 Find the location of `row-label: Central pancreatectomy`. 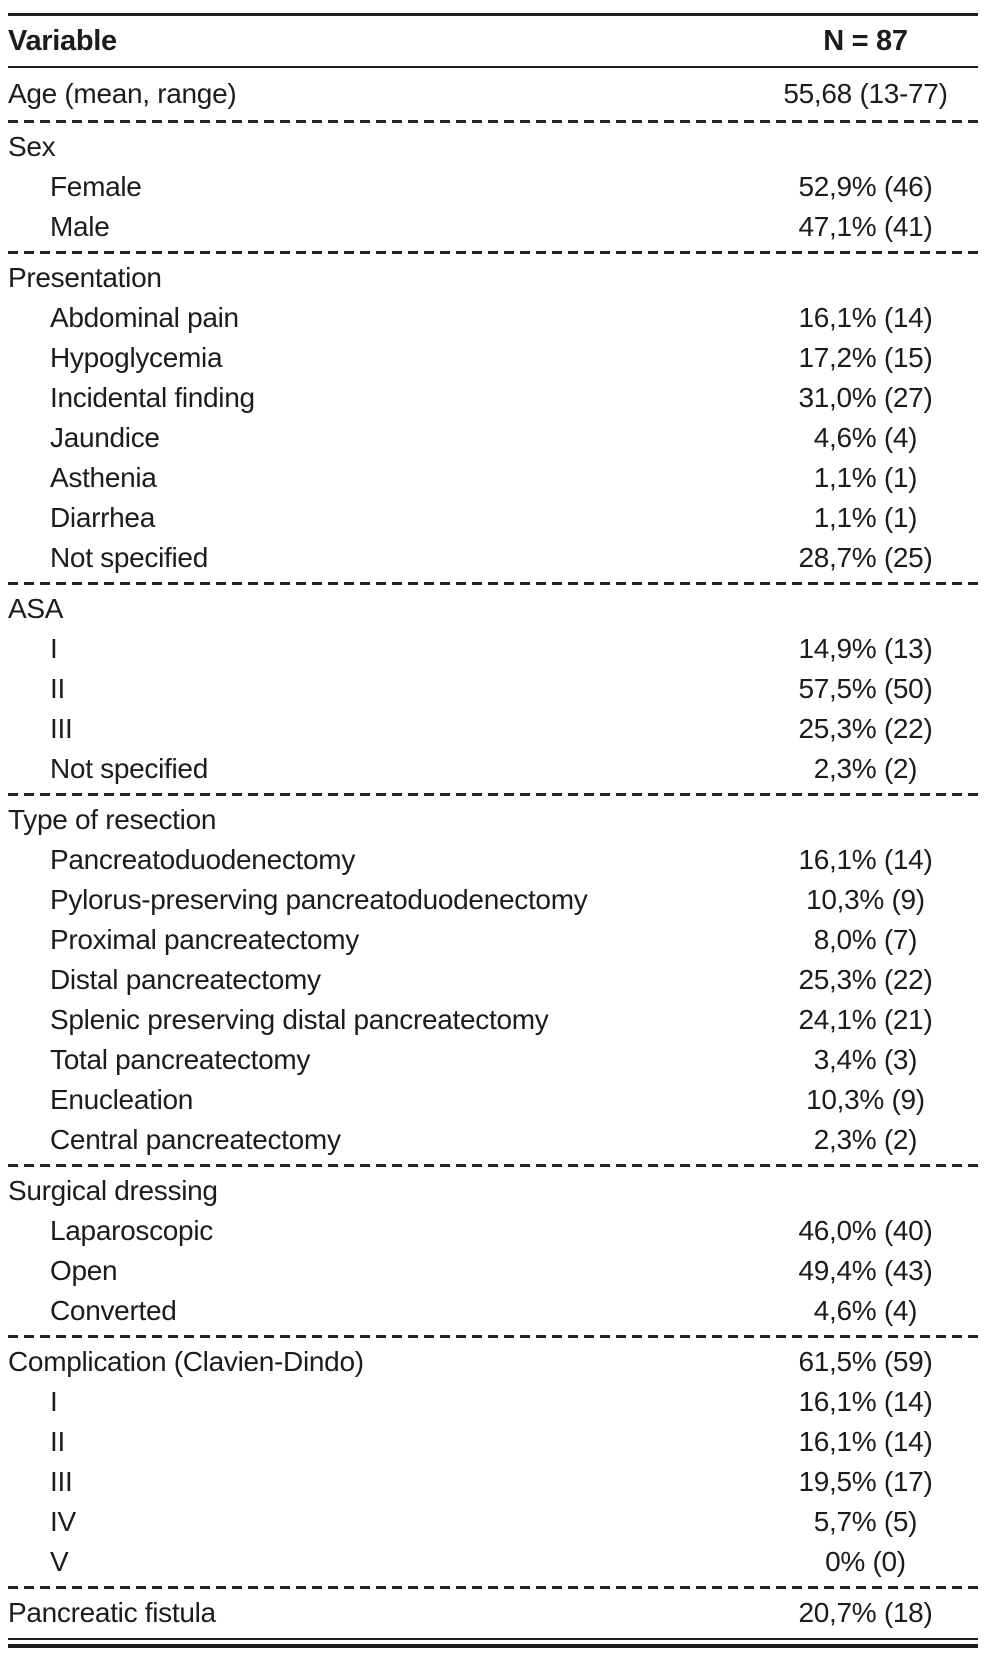

row-label: Central pancreatectomy is located at coordinates (195, 1139).